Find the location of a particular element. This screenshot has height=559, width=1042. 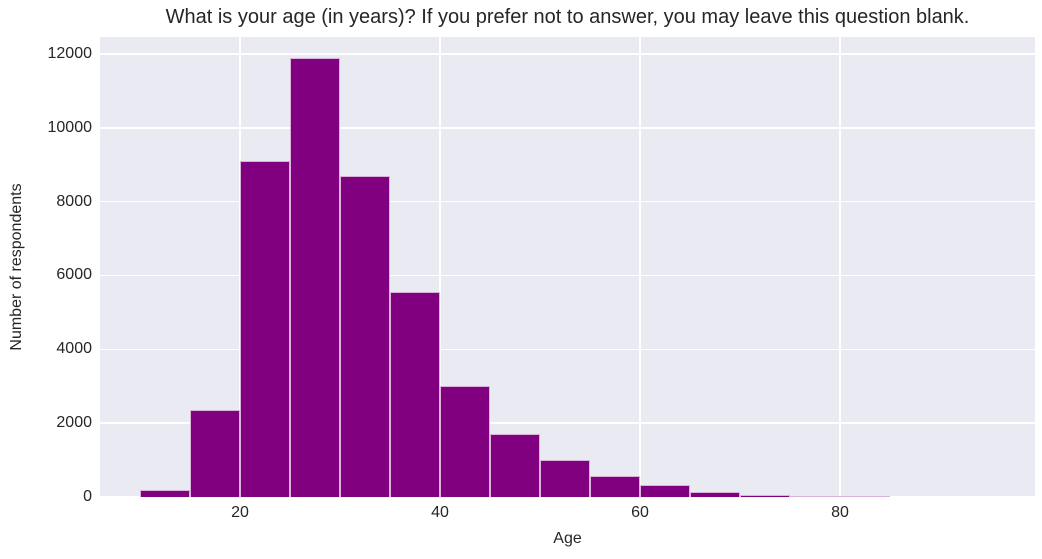

x-tick-label: 40 is located at coordinates (440, 512).